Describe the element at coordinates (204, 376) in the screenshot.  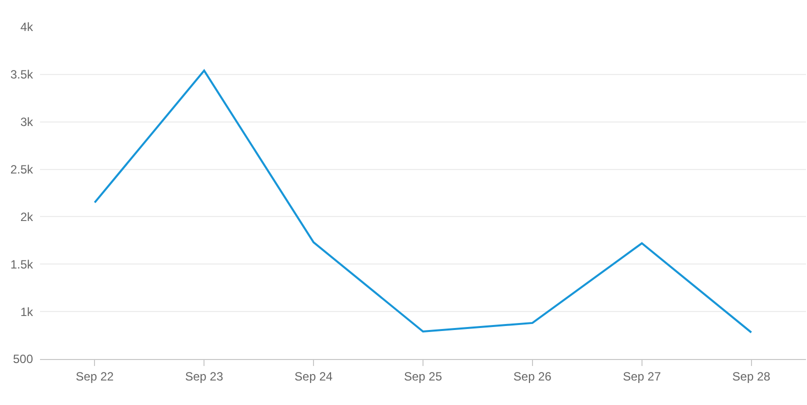
I see `x-tick-label: Sep 23` at that location.